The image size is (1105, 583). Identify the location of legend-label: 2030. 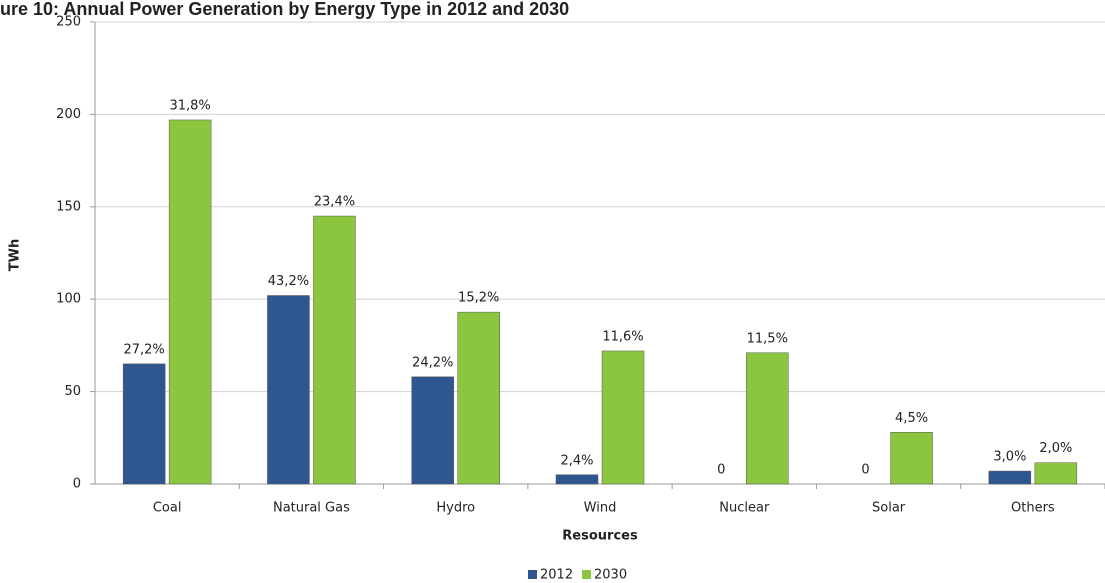
(610, 575).